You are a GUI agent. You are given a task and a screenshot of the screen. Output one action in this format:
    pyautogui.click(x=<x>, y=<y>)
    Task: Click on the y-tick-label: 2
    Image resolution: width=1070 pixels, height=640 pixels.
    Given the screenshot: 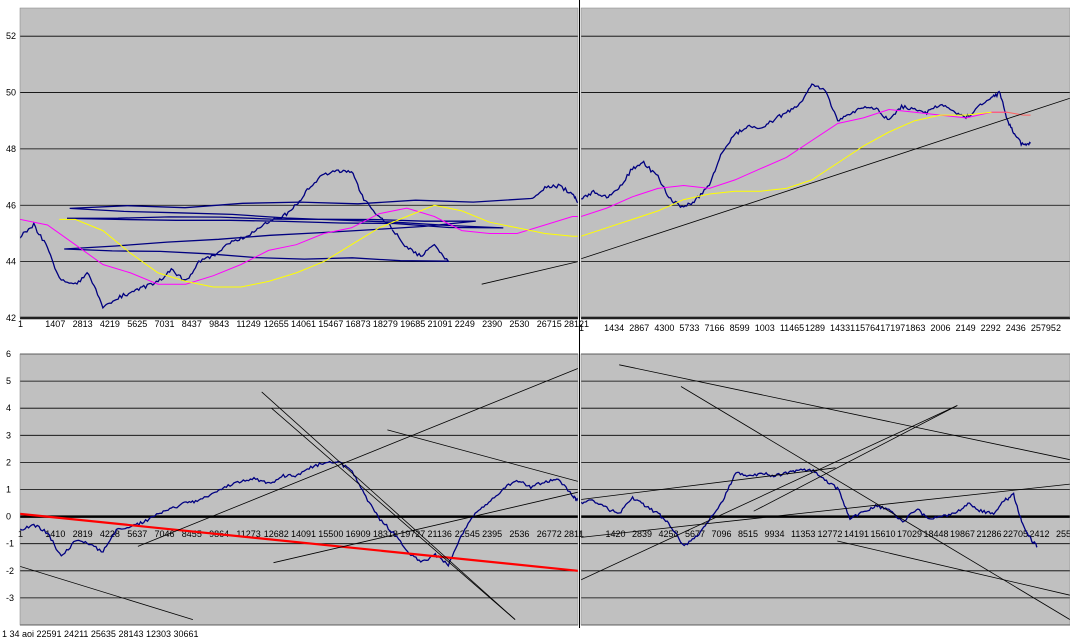 What is the action you would take?
    pyautogui.click(x=8, y=462)
    